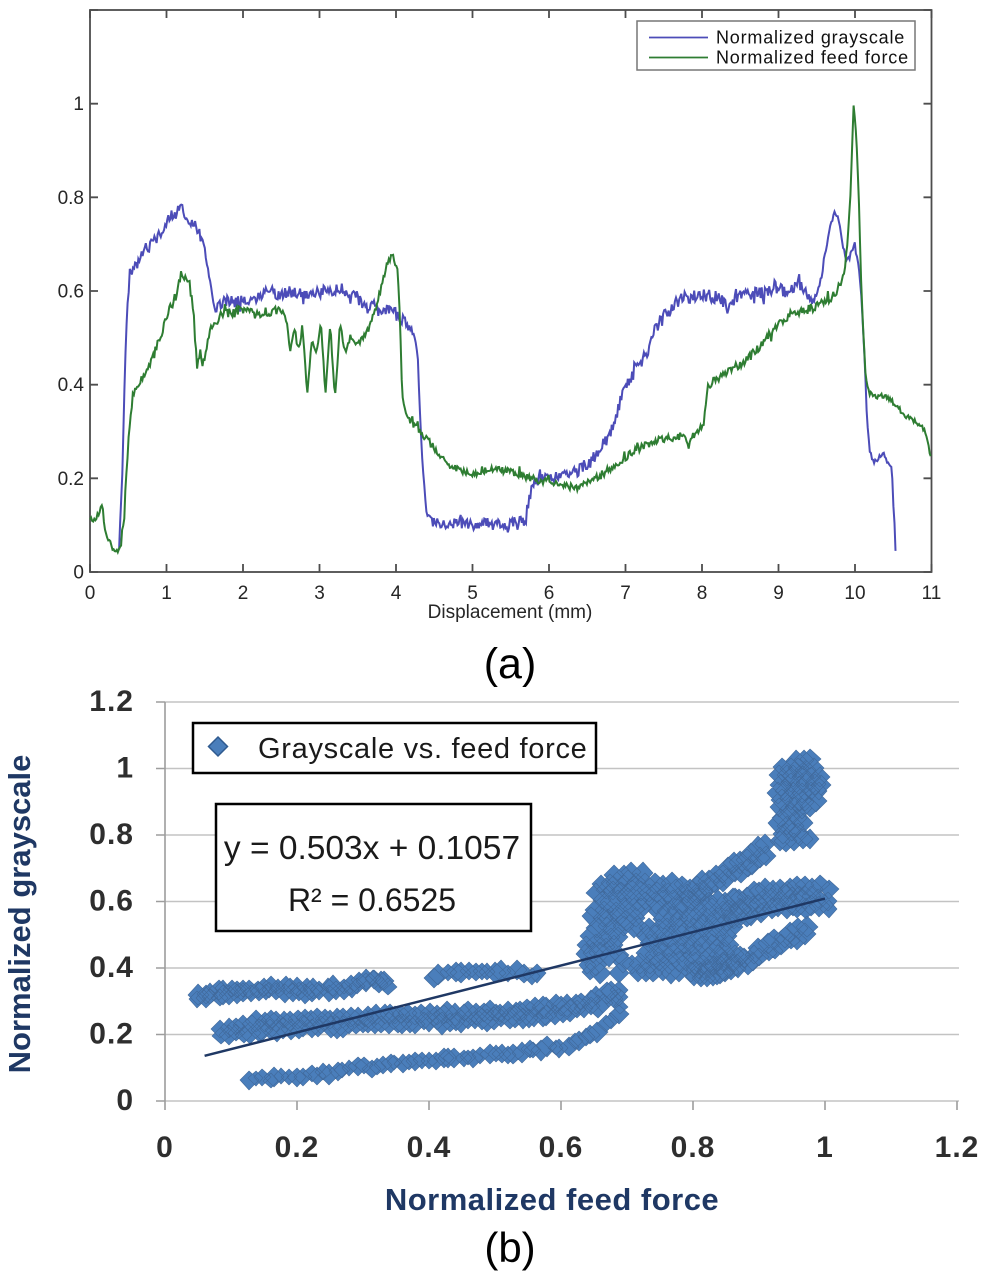 This screenshot has width=986, height=1285. Describe the element at coordinates (510, 612) in the screenshot. I see `svg-text: Displacement (mm)` at that location.